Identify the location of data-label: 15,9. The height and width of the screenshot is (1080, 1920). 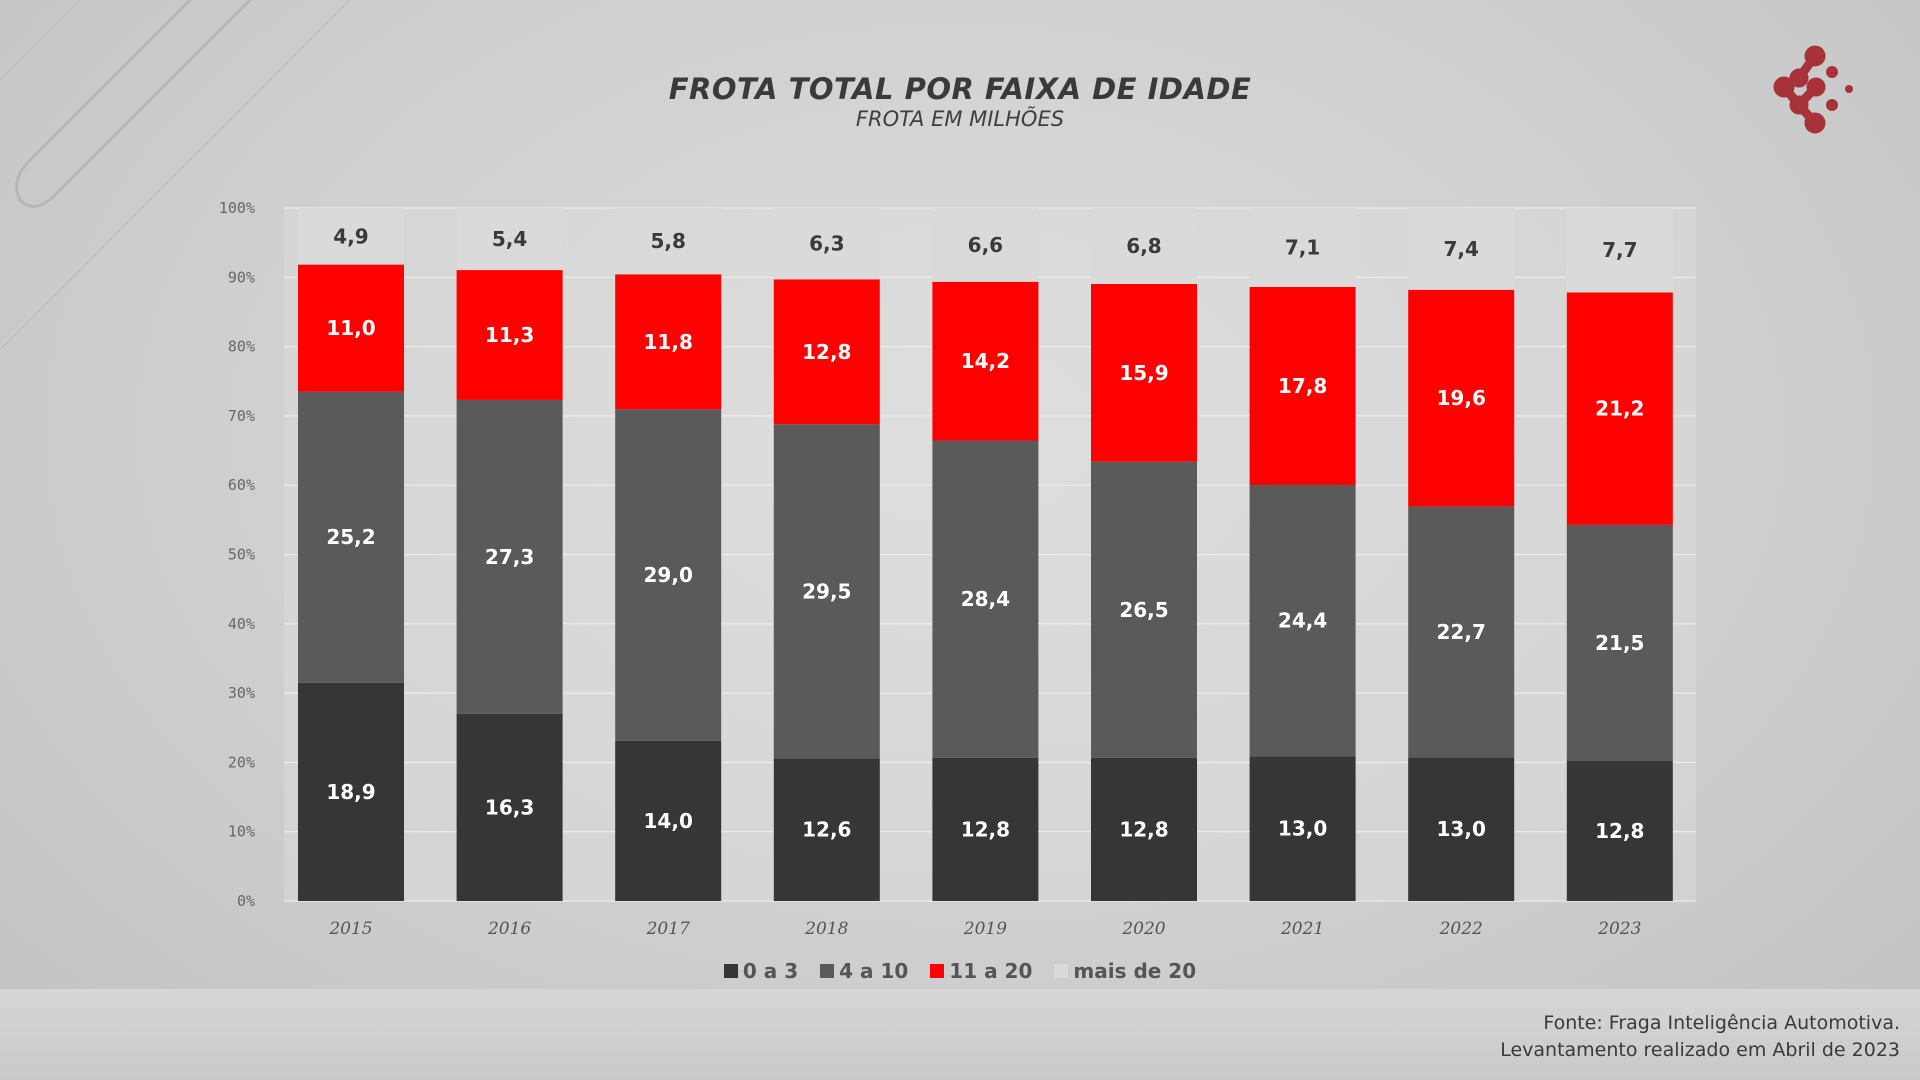
(1143, 373).